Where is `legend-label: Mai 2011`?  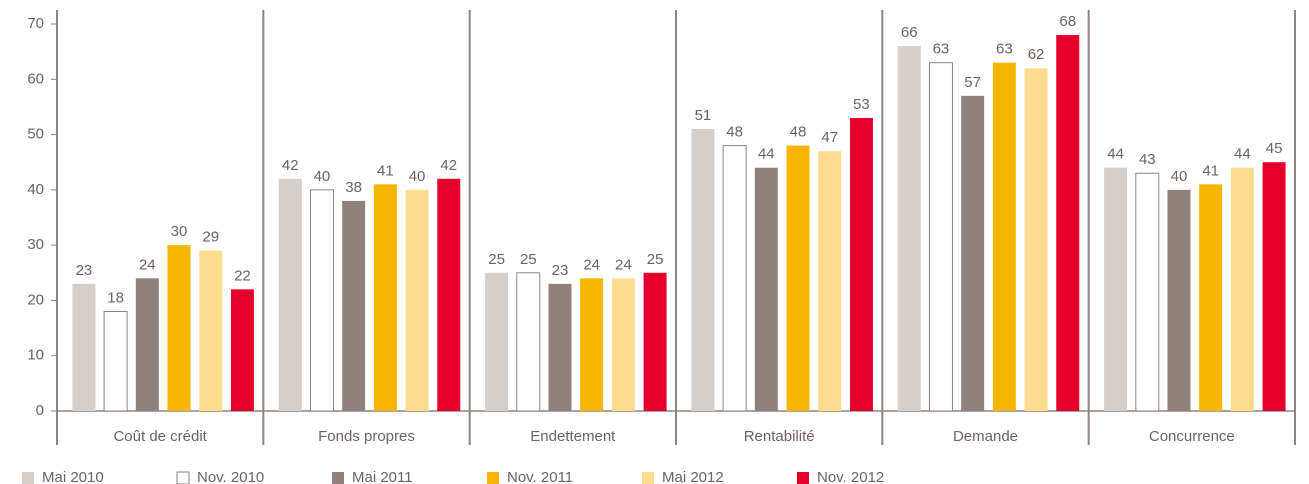
legend-label: Mai 2011 is located at coordinates (382, 476).